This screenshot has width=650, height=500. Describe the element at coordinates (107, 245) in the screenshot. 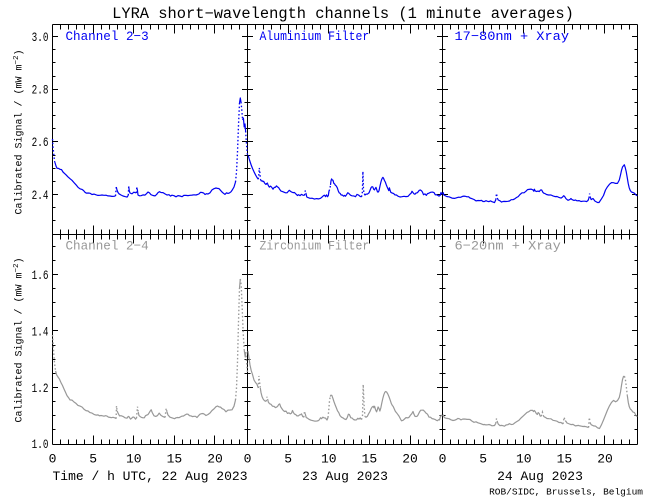

I see `svg-text: Channel 2−4` at that location.